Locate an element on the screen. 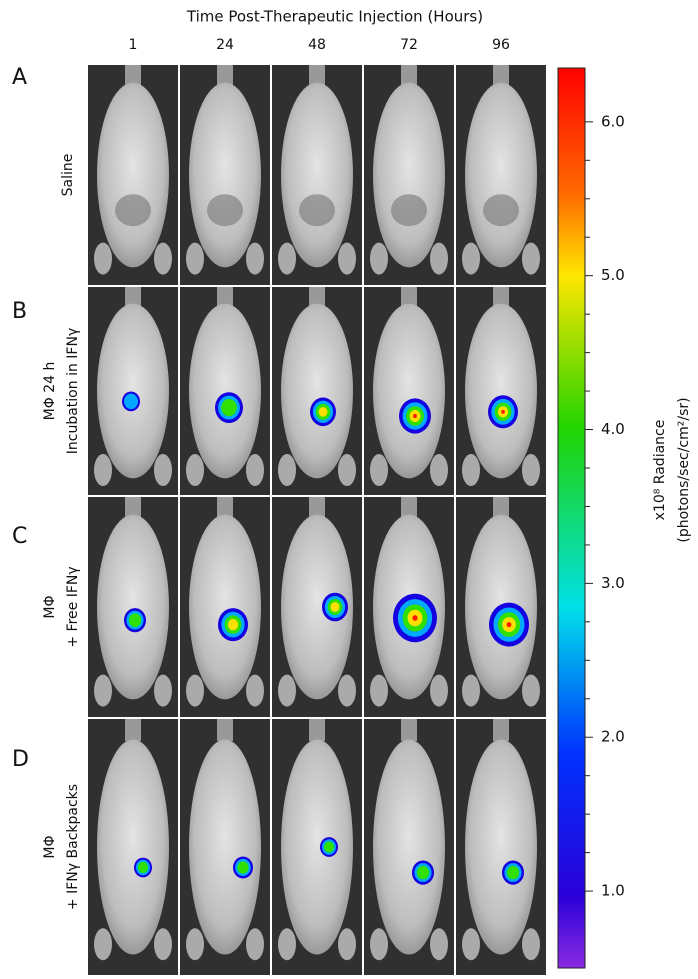  row-label: MΦ is located at coordinates (50, 846).